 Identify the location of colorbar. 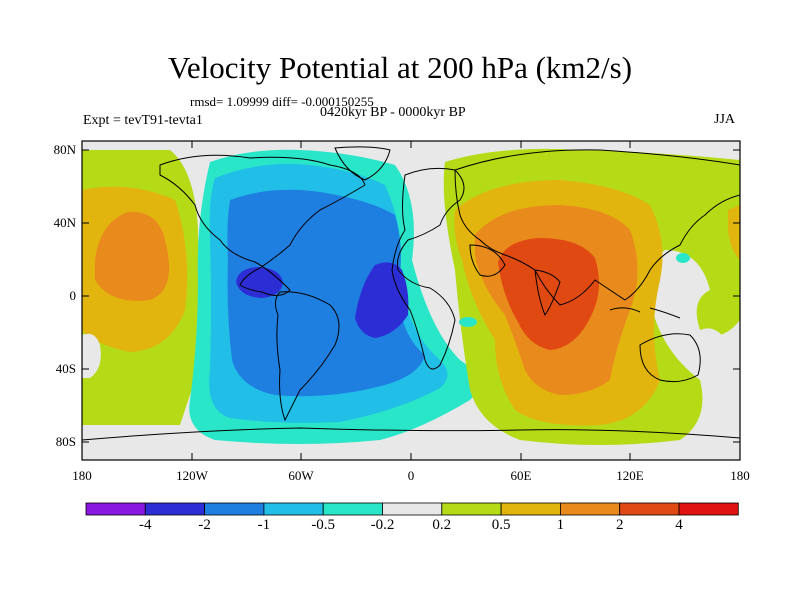
(412, 509).